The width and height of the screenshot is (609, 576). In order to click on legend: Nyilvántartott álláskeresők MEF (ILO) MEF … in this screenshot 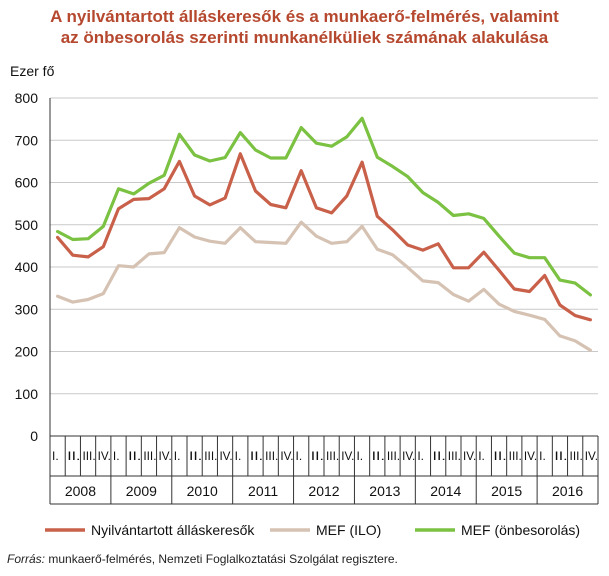, I will do `click(312, 530)`.